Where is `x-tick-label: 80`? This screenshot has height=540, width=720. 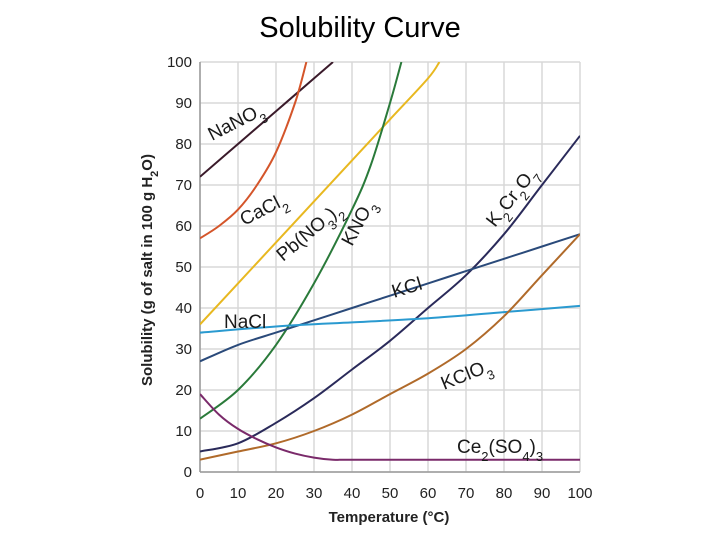
x-tick-label: 80 is located at coordinates (504, 493).